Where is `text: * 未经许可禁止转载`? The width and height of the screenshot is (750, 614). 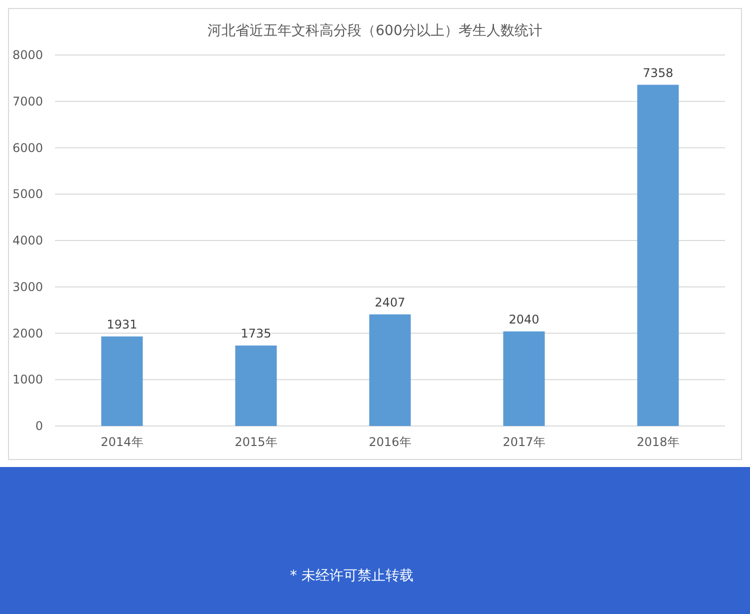
text: * 未经许可禁止转载 is located at coordinates (352, 576).